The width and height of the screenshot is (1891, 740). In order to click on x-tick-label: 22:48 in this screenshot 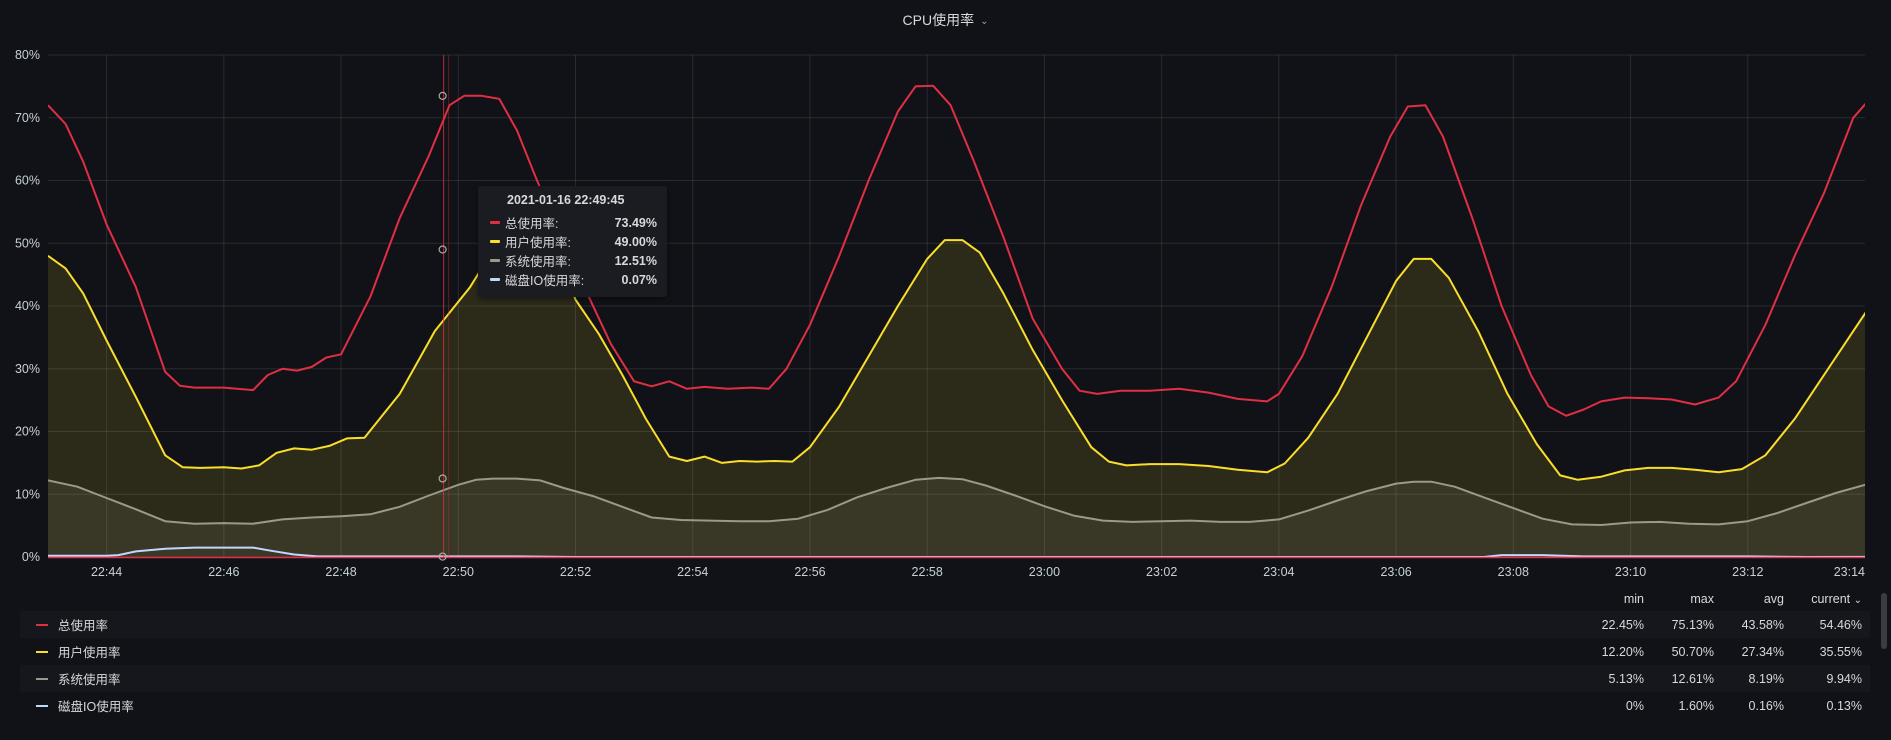, I will do `click(340, 572)`.